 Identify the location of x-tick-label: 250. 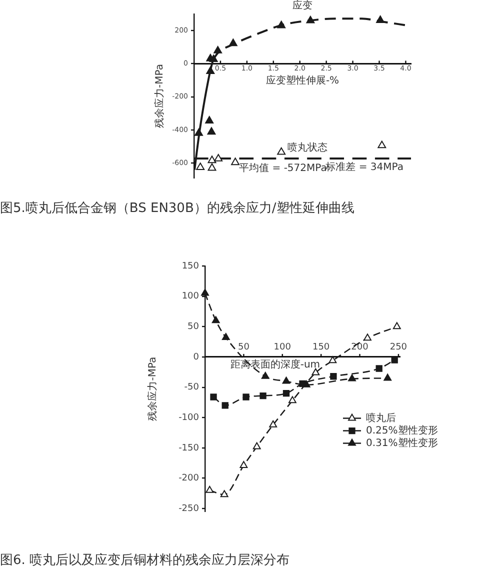
(399, 347).